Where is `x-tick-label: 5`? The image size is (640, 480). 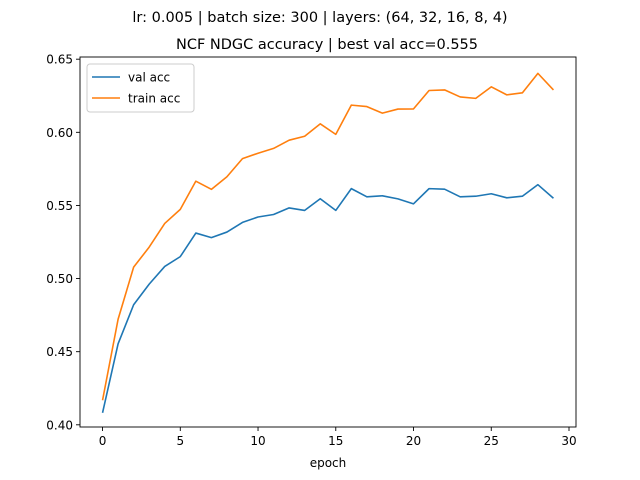 x-tick-label: 5 is located at coordinates (180, 441).